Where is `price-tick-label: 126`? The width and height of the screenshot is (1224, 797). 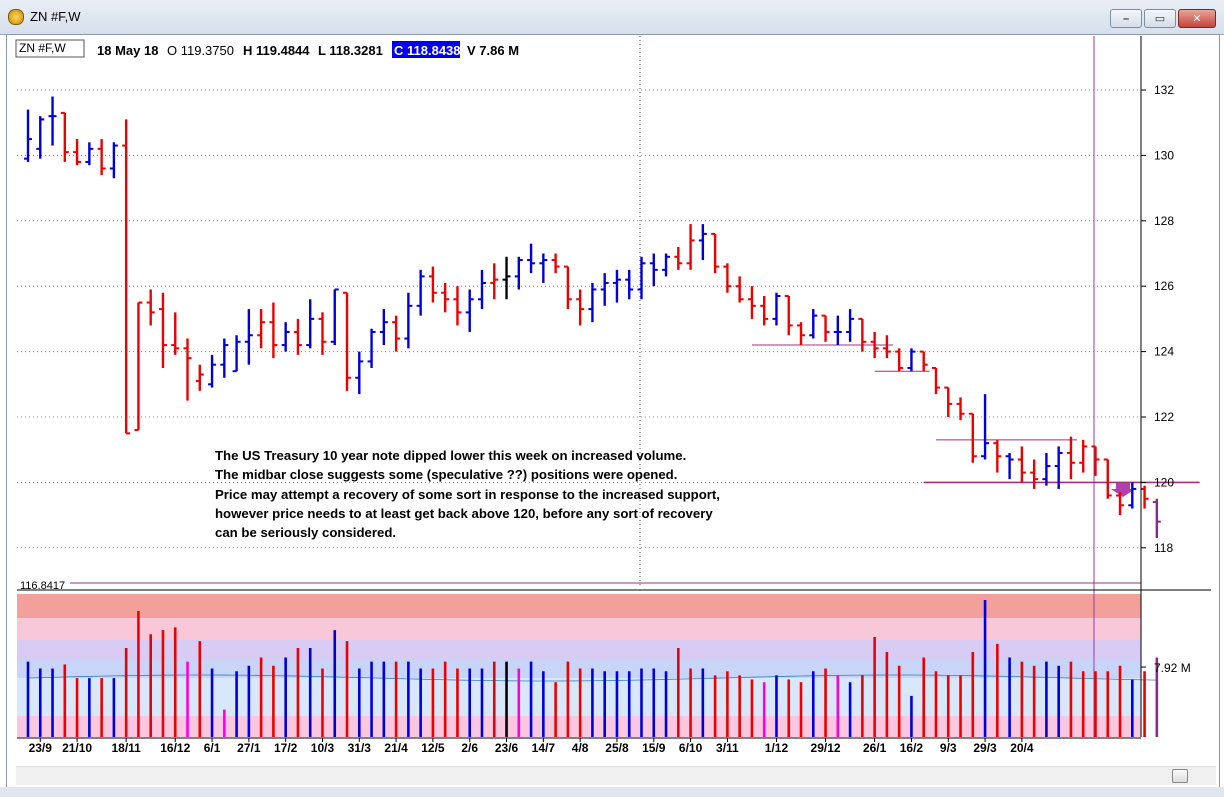 price-tick-label: 126 is located at coordinates (1164, 286).